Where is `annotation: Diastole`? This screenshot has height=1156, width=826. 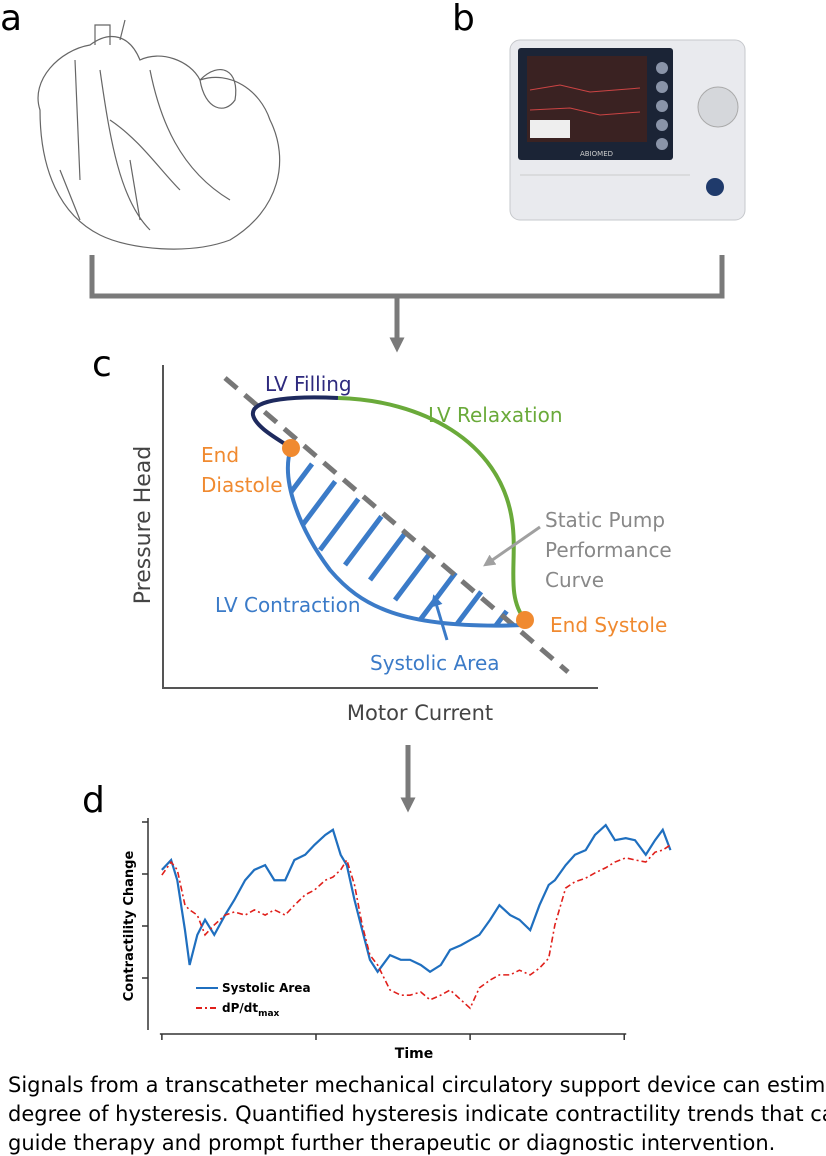 annotation: Diastole is located at coordinates (242, 485).